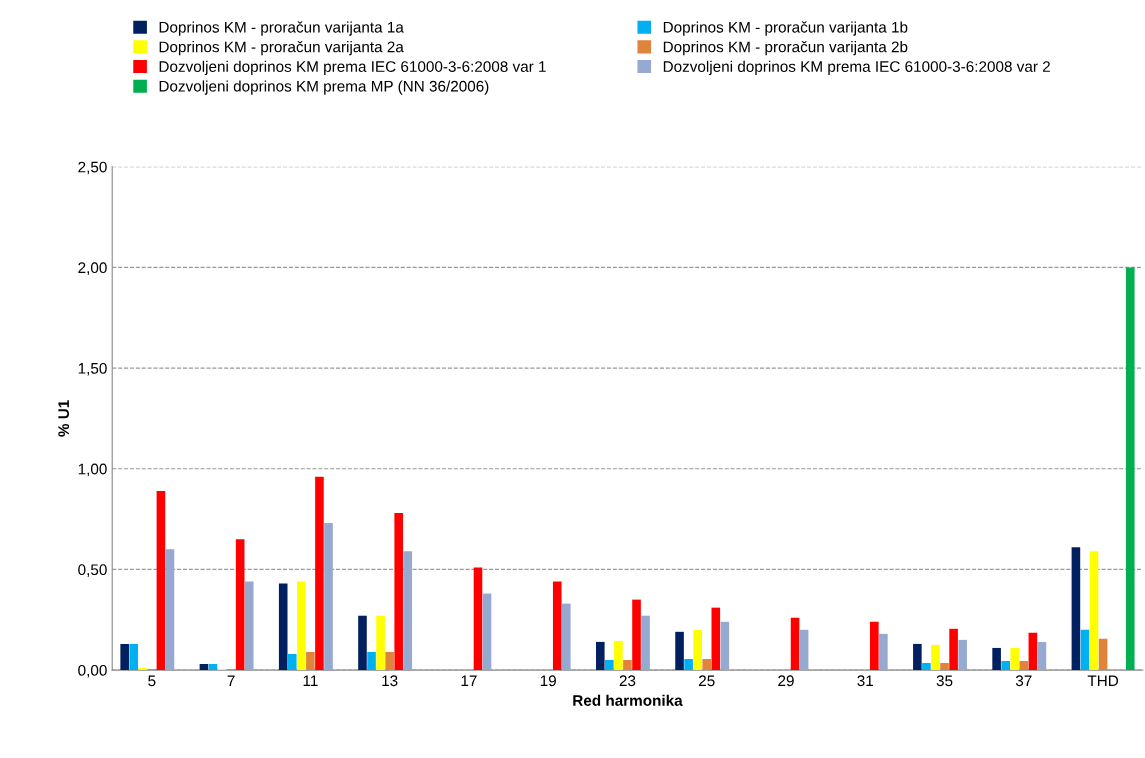 This screenshot has width=1145, height=758. Describe the element at coordinates (944, 681) in the screenshot. I see `x-tick-label: 35` at that location.